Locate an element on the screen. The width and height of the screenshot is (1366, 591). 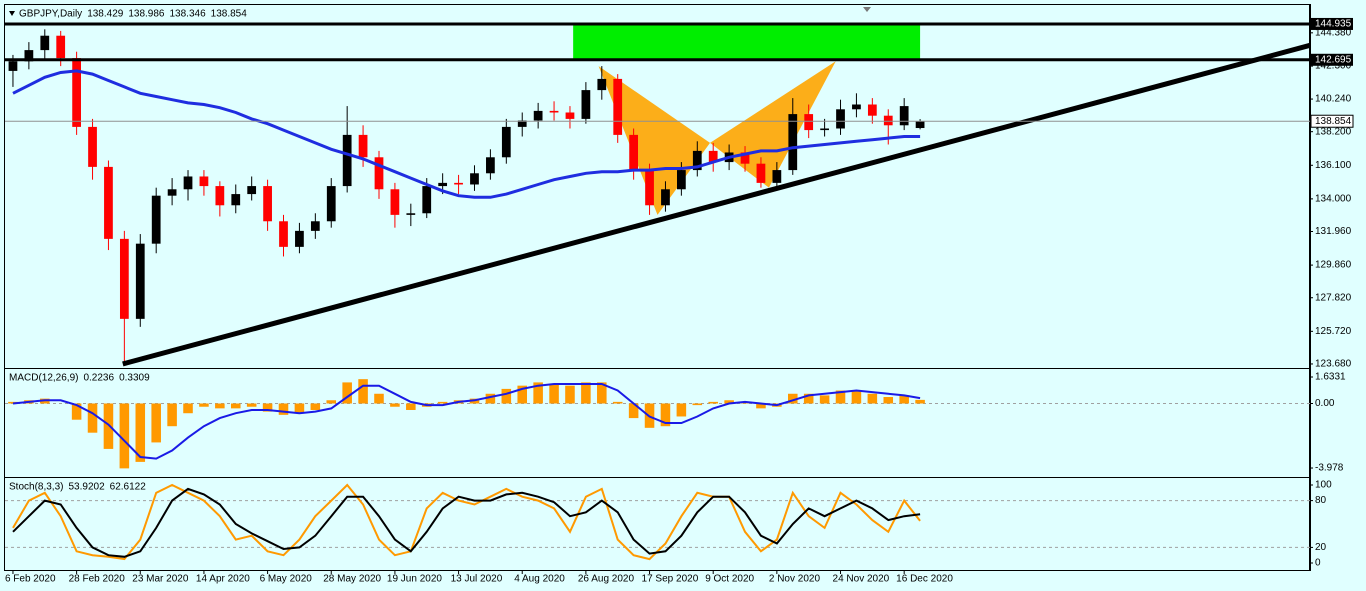
x-tick-label: 26 Aug 2020 is located at coordinates (606, 579).